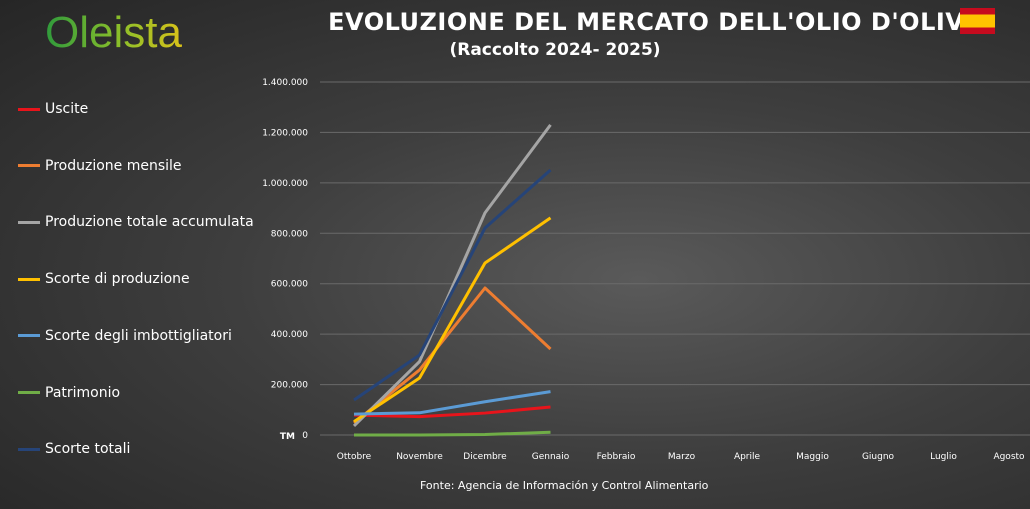 The image size is (1030, 509). I want to click on legend-label: Uscite, so click(67, 109).